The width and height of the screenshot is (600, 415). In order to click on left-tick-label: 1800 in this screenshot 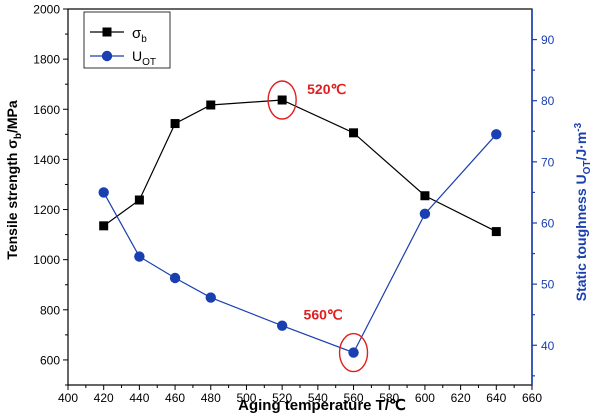, I will do `click(46, 60)`.